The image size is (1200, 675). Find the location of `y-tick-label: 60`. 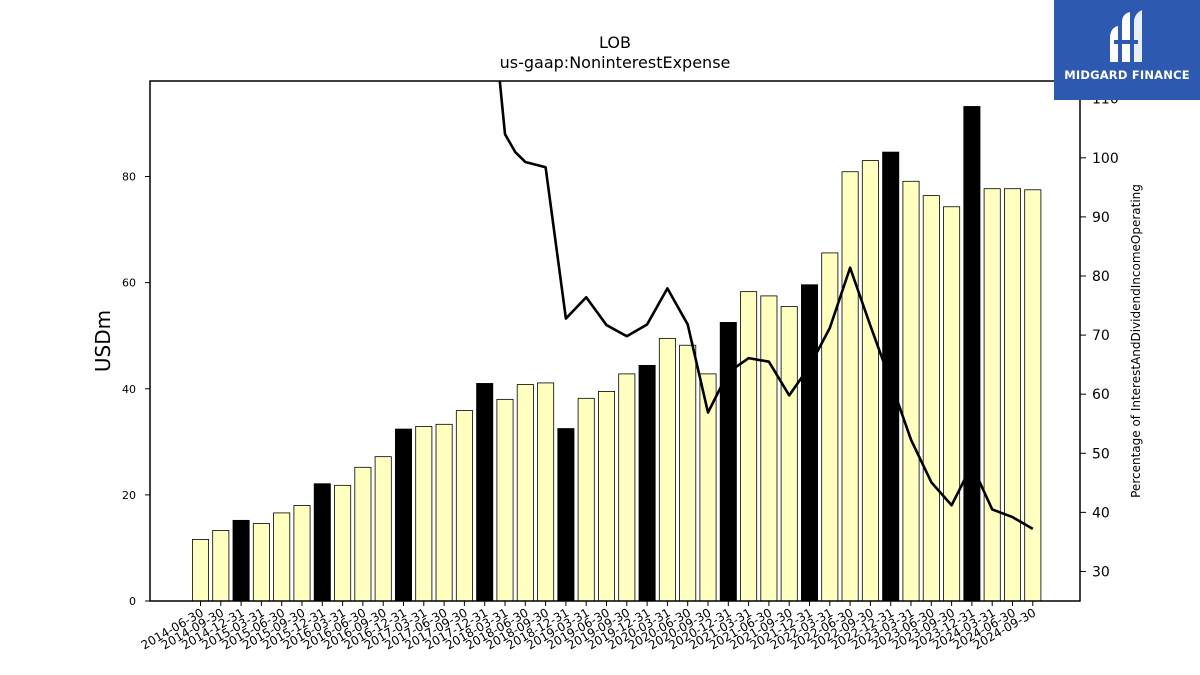

y-tick-label: 60 is located at coordinates (129, 283).